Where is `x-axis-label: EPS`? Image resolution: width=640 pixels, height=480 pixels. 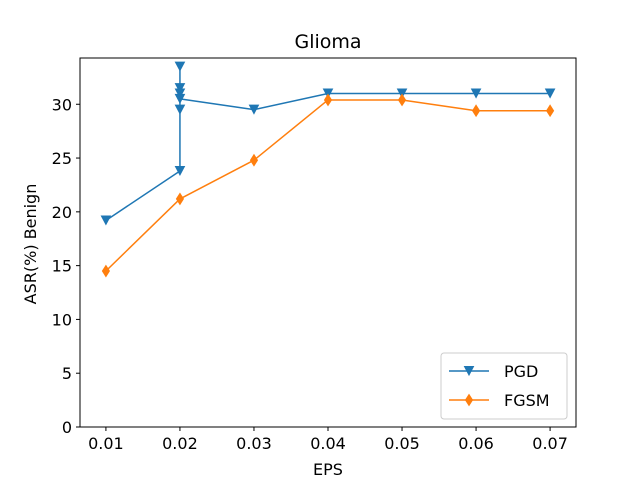 x-axis-label: EPS is located at coordinates (328, 469).